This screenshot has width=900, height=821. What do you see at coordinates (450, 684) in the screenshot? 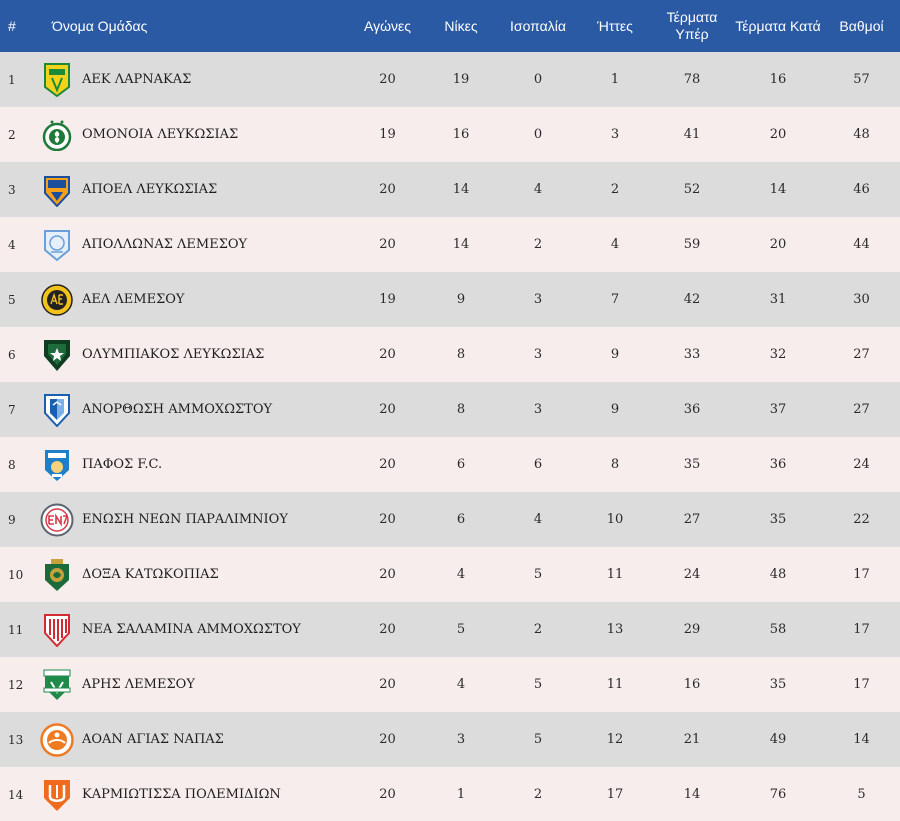
I see `table-row: 12 ΑΡΗΣ ΛΕΜΕΣΟΥ 20 4 5 11 16 35 17` at bounding box center [450, 684].